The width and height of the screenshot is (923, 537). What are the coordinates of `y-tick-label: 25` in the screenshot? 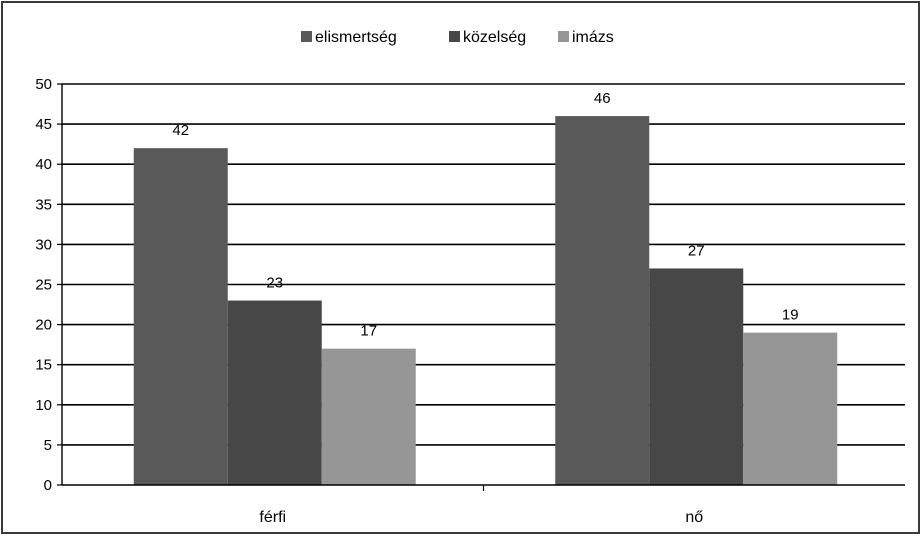 It's located at (43, 285).